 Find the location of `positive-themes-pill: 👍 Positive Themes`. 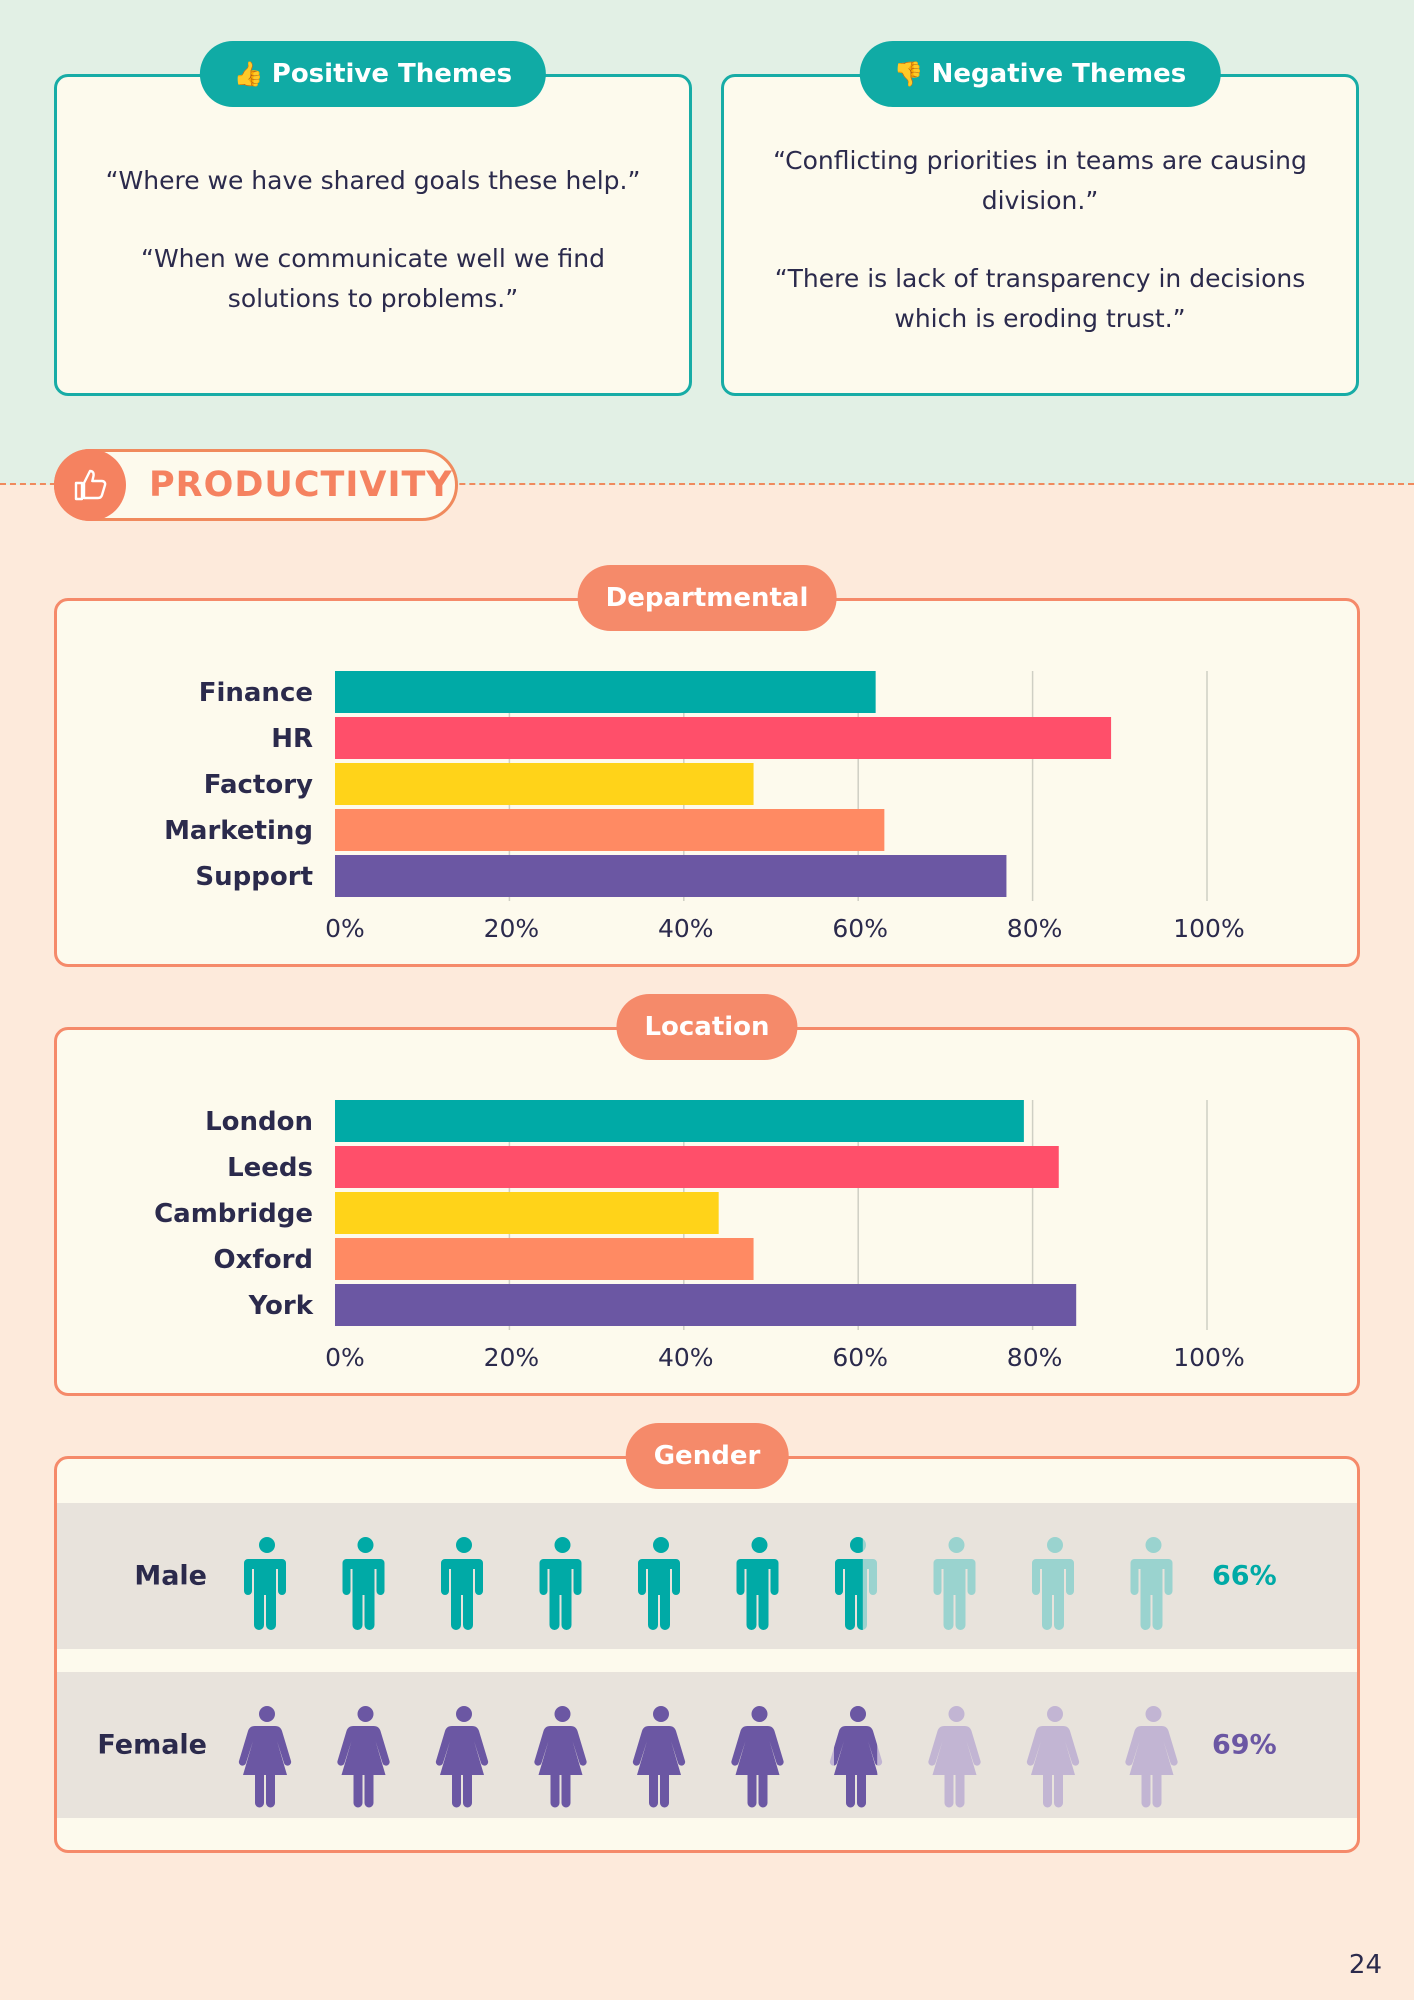

positive-themes-pill: 👍 Positive Themes is located at coordinates (373, 74).